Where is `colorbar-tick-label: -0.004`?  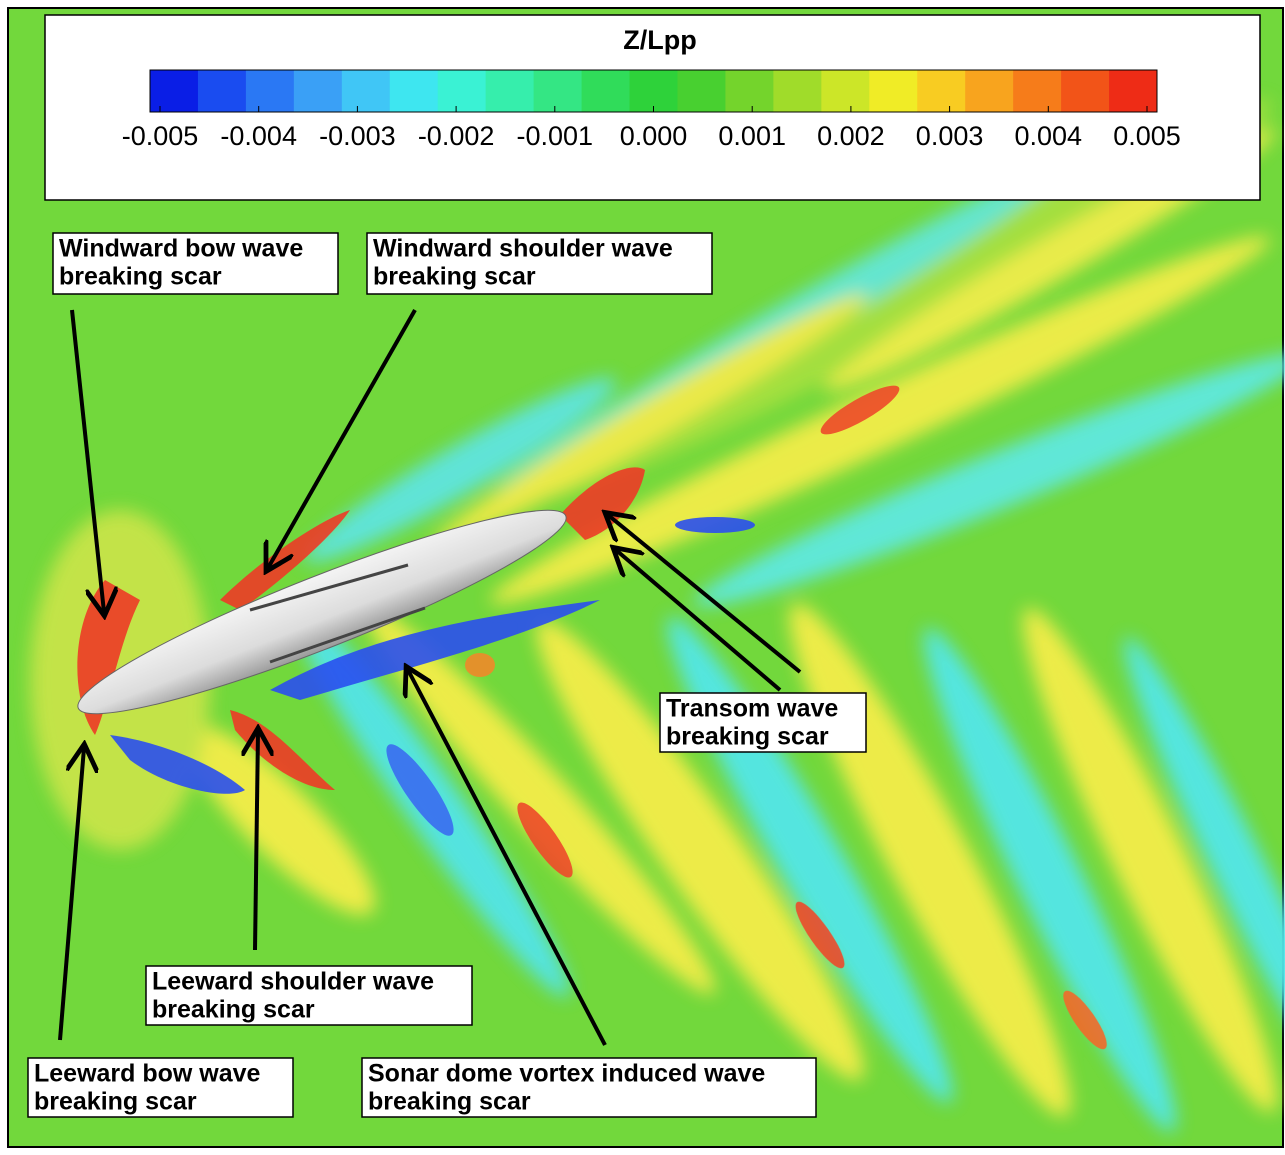 colorbar-tick-label: -0.004 is located at coordinates (258, 136).